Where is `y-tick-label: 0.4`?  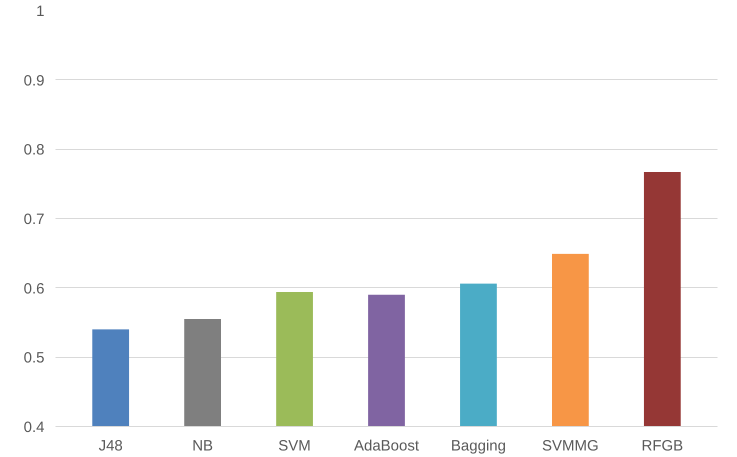 y-tick-label: 0.4 is located at coordinates (34, 427).